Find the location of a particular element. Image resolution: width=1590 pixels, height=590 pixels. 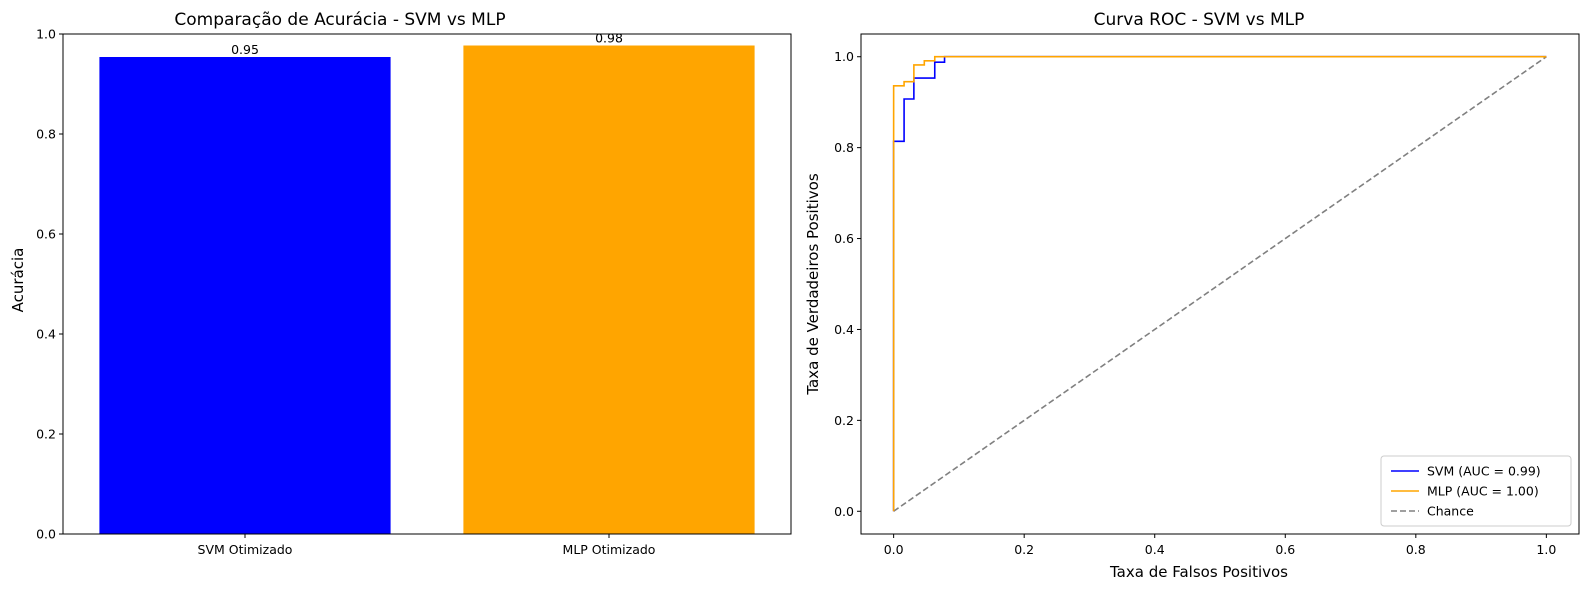

roc-legend: SVM (AUC = 0.99) MLP (AUC = 1.00) Chance is located at coordinates (1476, 491).